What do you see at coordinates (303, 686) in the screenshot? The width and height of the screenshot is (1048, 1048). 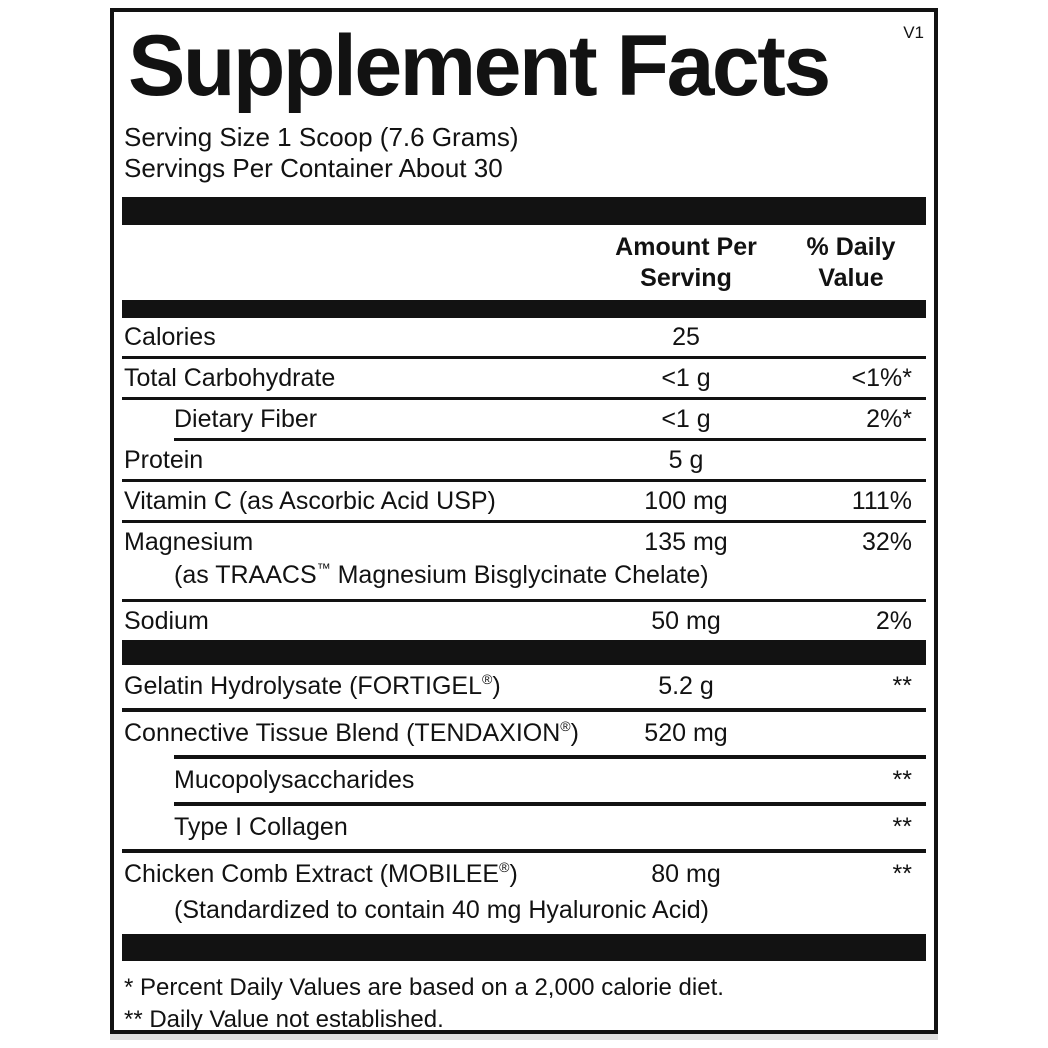 I see `label-text: Gelatin Hydrolysate (FORTIGEL` at bounding box center [303, 686].